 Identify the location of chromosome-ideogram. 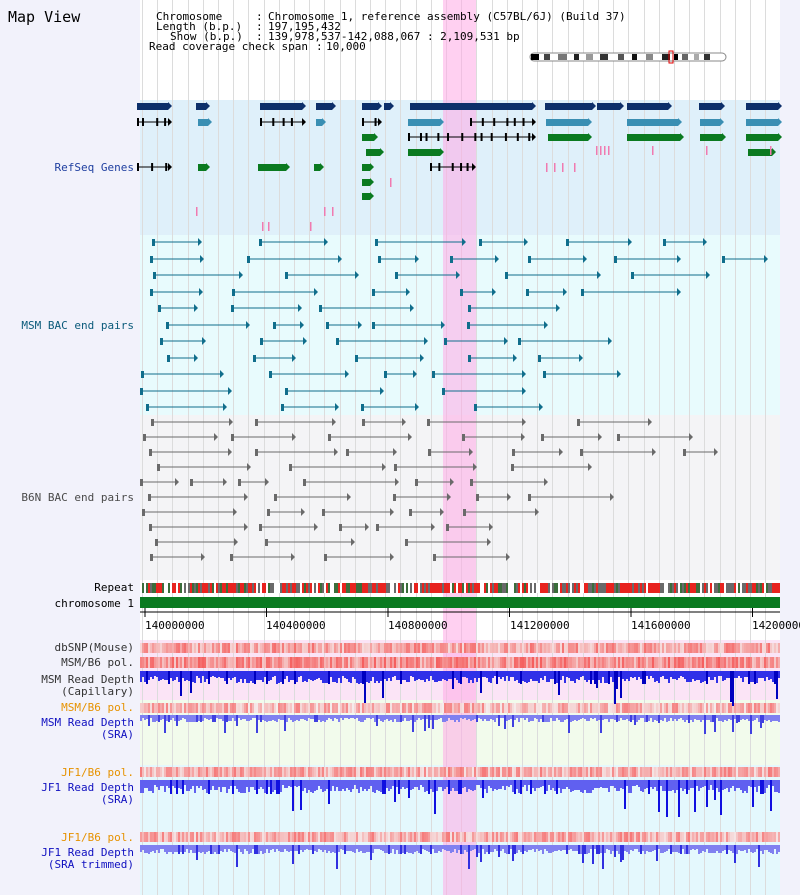
(629, 57).